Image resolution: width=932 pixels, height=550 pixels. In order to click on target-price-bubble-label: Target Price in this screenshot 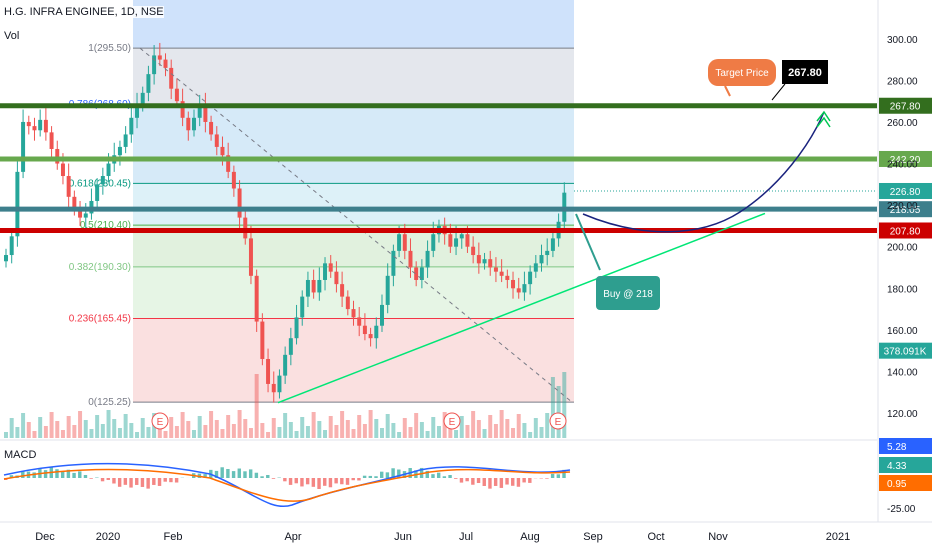, I will do `click(742, 73)`.